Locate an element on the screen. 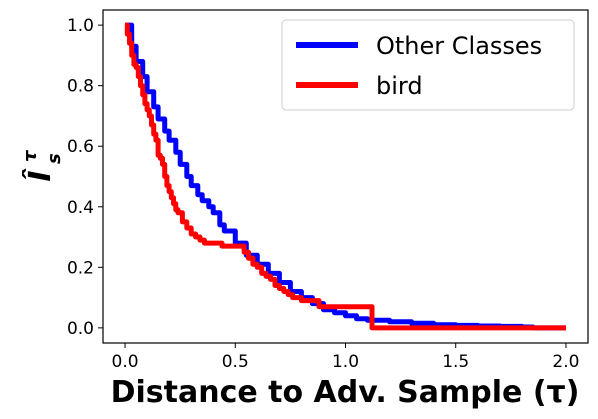 This screenshot has width=598, height=419. y-axis-title-main: Î is located at coordinates (40, 175).